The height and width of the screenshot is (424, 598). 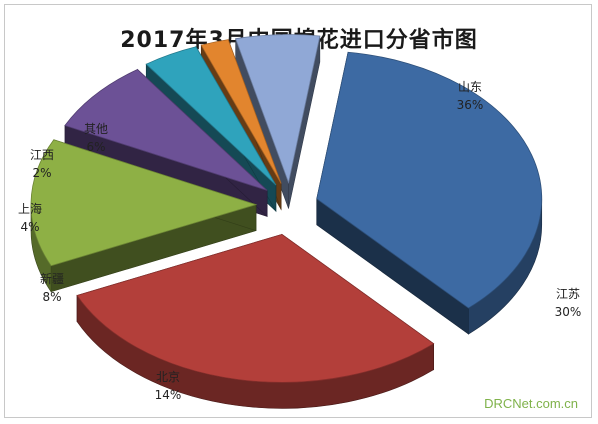 I want to click on slice-value-4: 4%, so click(x=29, y=227).